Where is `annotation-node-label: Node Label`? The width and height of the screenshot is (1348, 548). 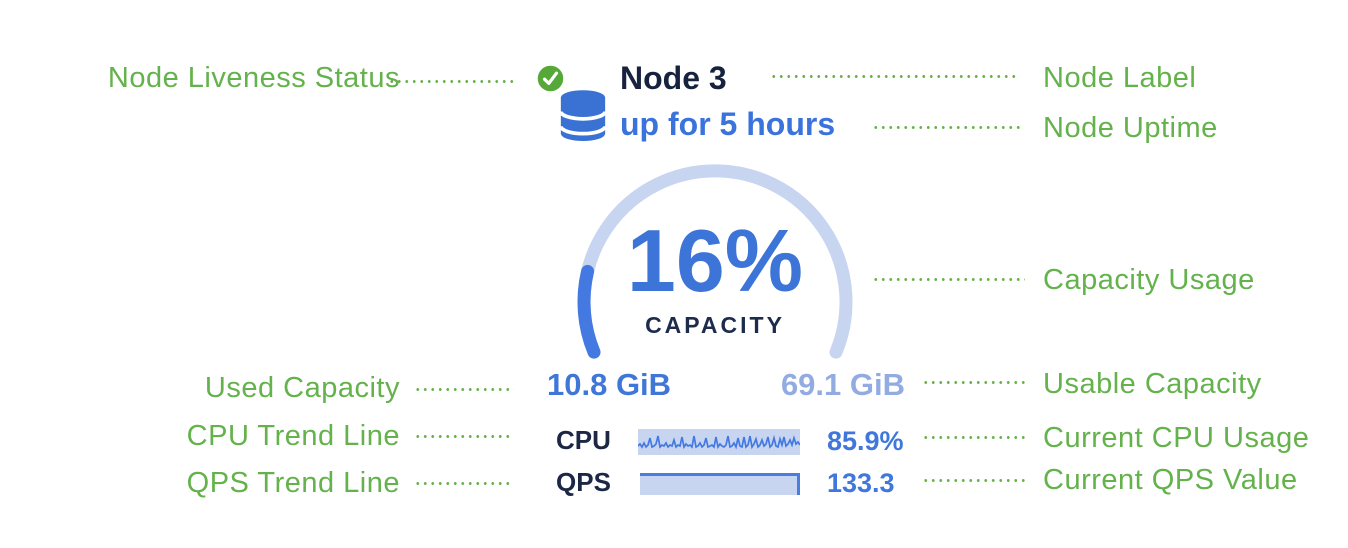
annotation-node-label: Node Label is located at coordinates (1120, 78).